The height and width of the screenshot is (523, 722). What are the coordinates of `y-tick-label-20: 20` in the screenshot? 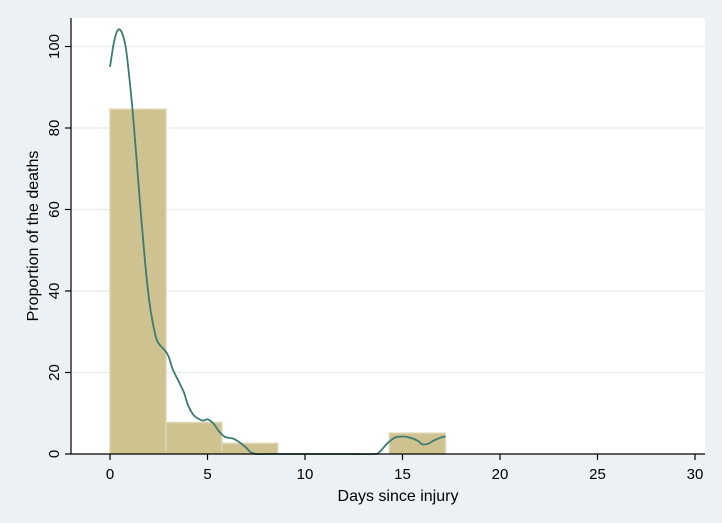 It's located at (54, 372).